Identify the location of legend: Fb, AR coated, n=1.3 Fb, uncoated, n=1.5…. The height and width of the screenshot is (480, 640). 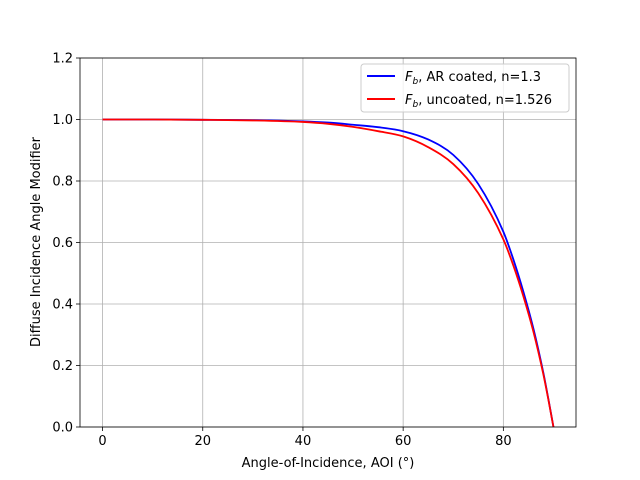
(465, 88).